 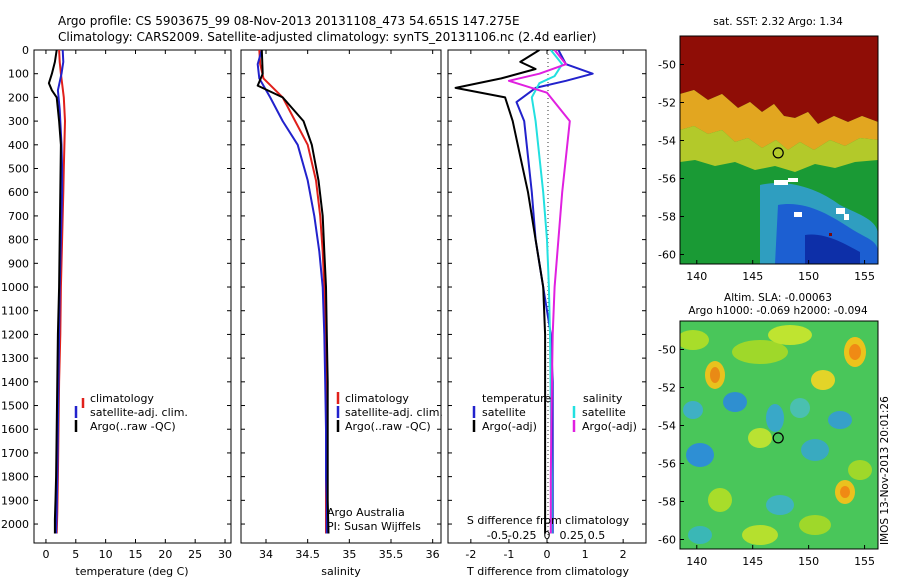 I want to click on x-tick-label: 1, so click(x=585, y=554).